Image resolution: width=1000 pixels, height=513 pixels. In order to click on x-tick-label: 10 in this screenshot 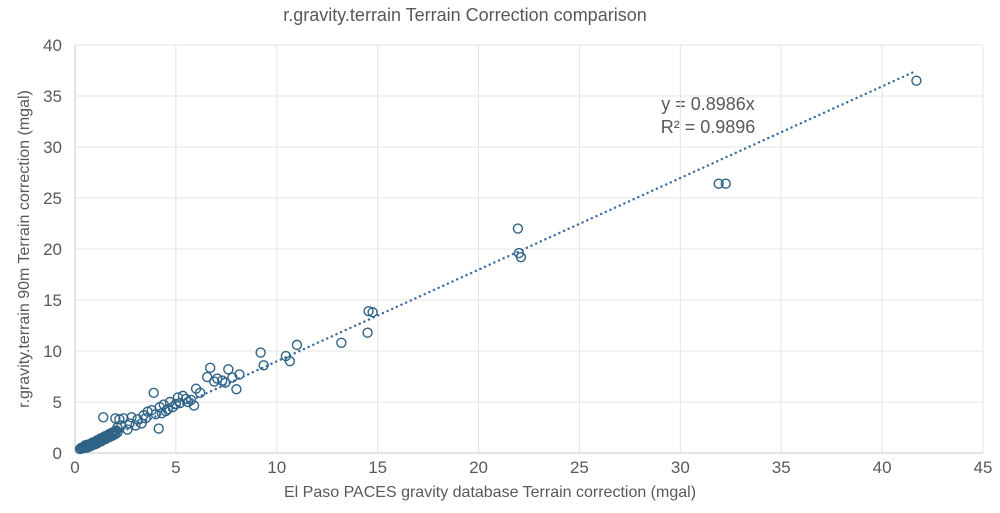, I will do `click(276, 467)`.